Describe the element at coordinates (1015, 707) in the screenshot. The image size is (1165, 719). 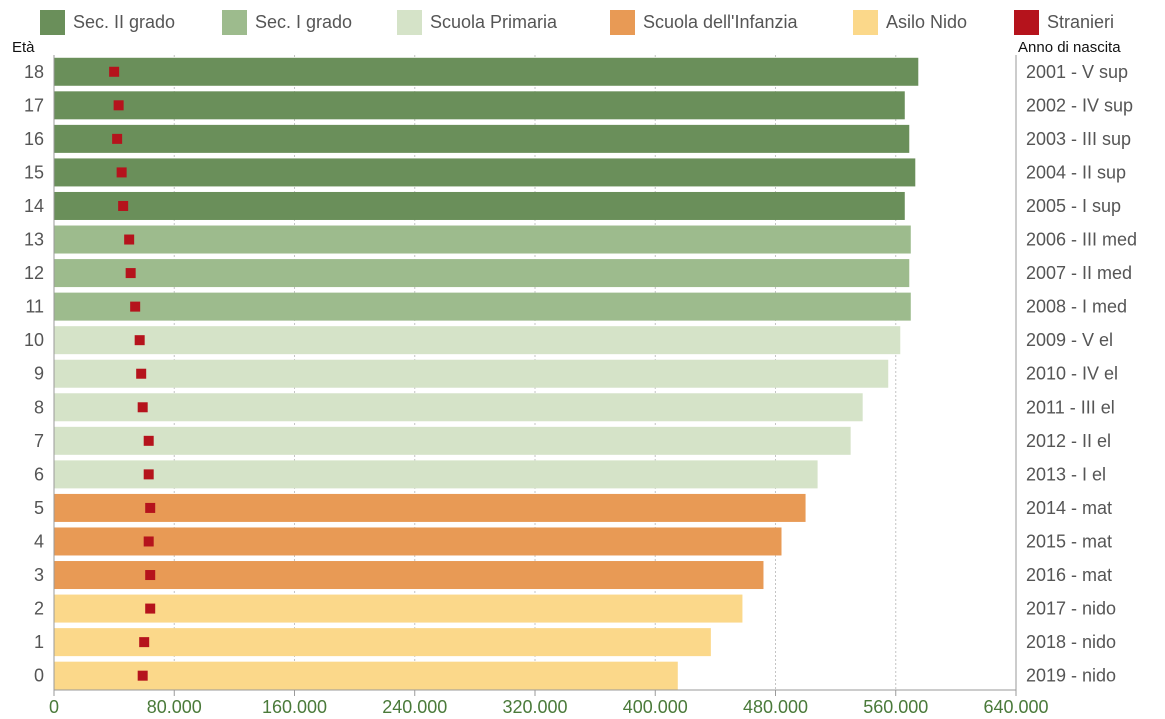
I see `x-tick-label: 640.000` at that location.